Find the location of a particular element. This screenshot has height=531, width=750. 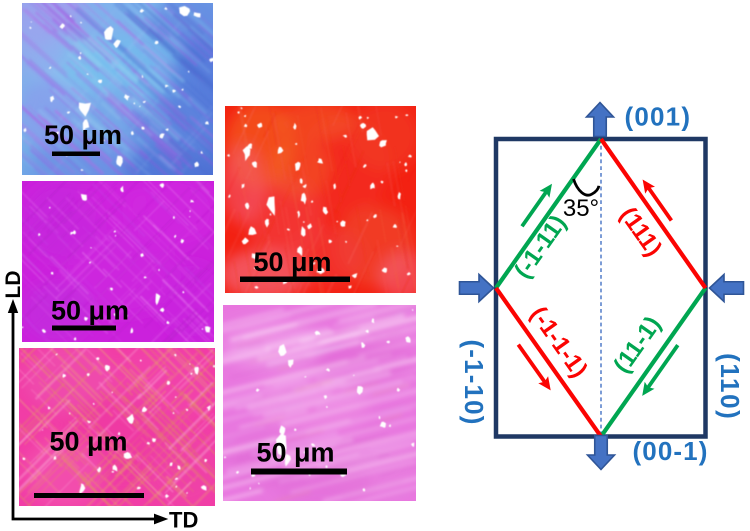

svg-text: (001) is located at coordinates (658, 117).